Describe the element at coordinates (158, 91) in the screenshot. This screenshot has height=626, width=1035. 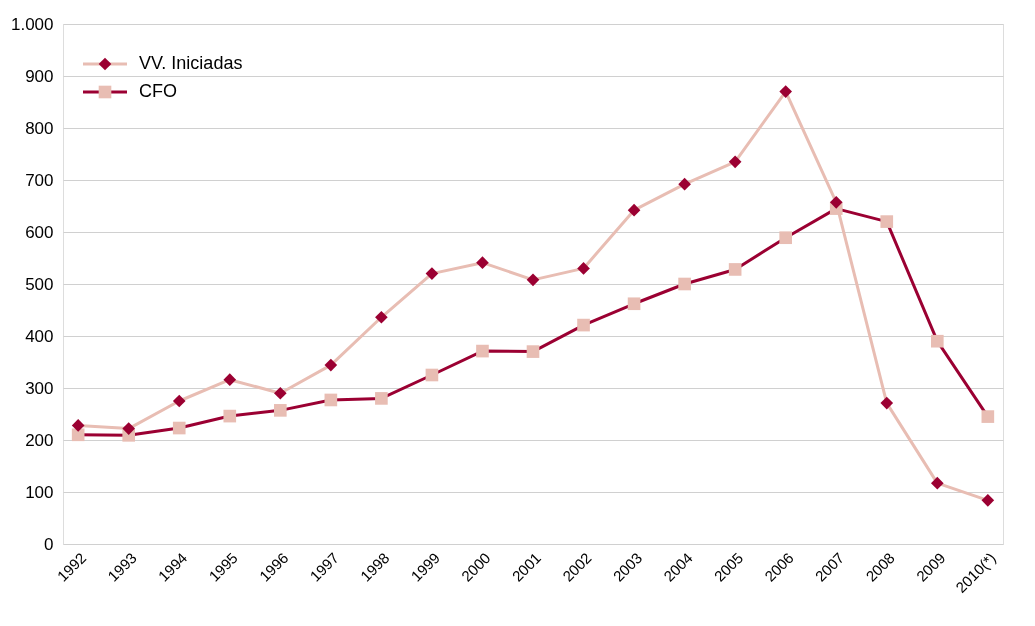
I see `legend-label: CFO` at that location.